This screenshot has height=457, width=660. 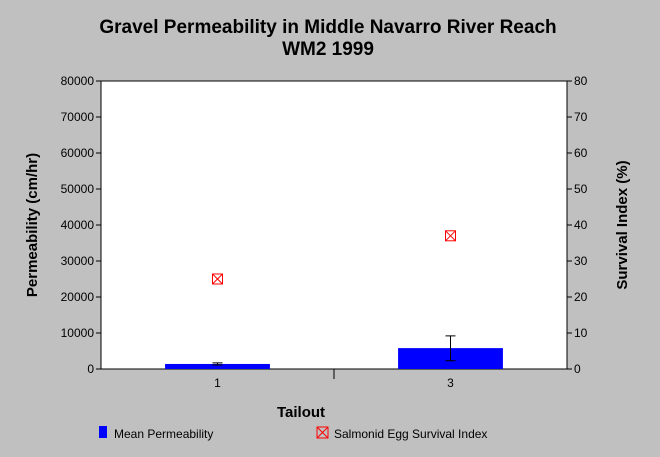 I want to click on legend-swatch-mean-permeability, so click(x=103, y=432).